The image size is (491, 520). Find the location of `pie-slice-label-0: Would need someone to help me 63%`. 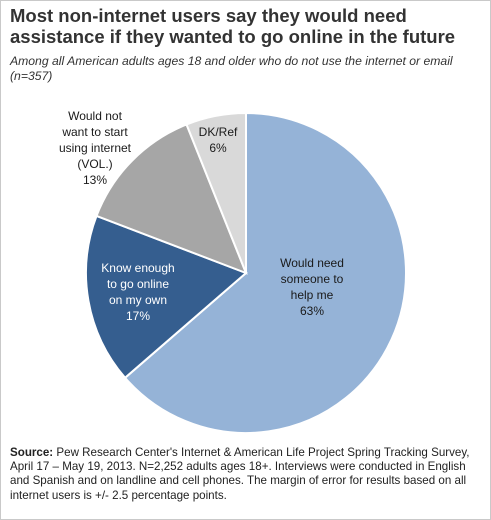

pie-slice-label-0: Would need someone to help me 63% is located at coordinates (312, 287).